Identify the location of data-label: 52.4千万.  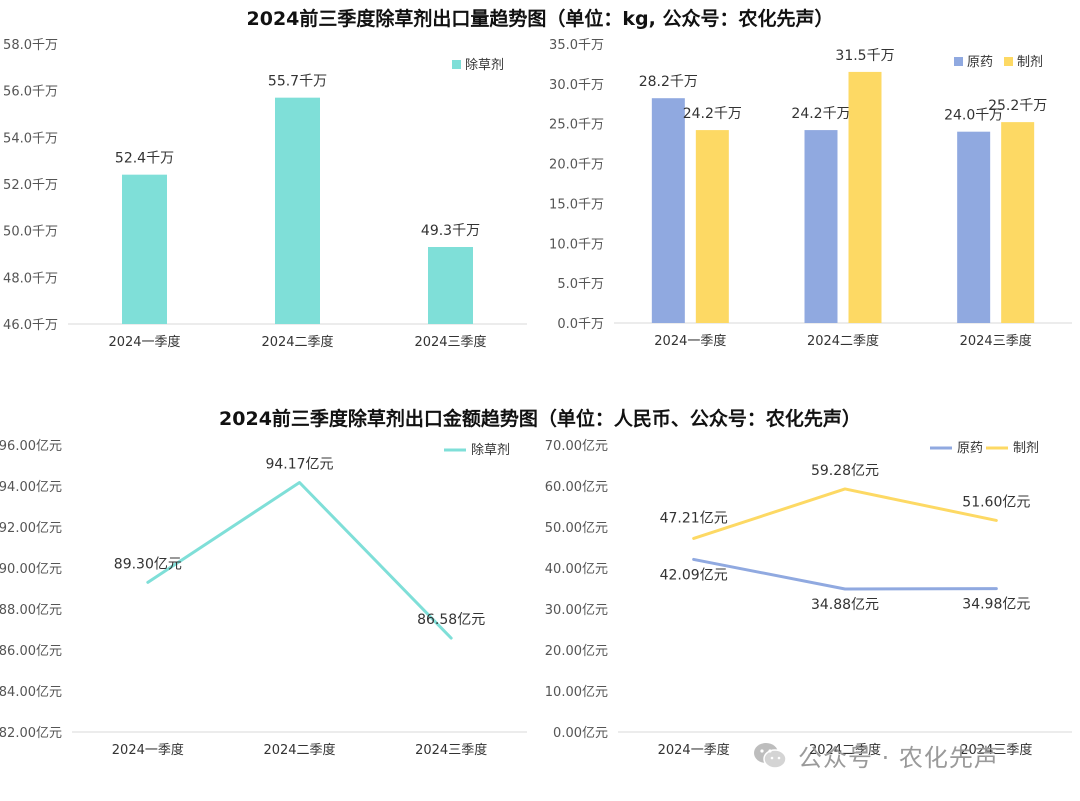
(144, 159).